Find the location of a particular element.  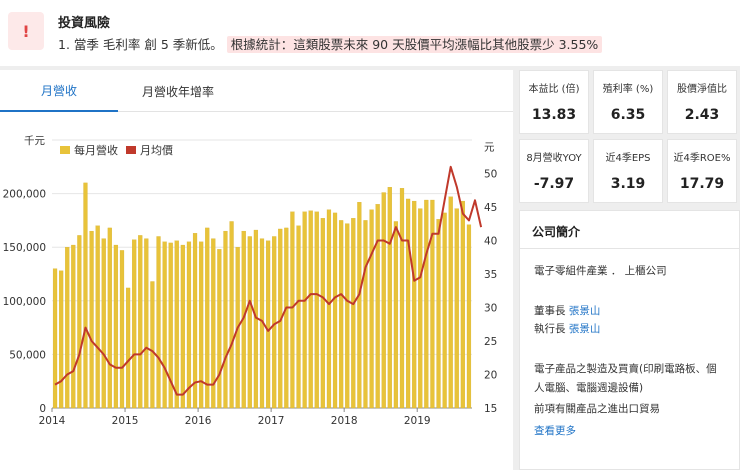

y-tick-label: 200,000 is located at coordinates (24, 195).